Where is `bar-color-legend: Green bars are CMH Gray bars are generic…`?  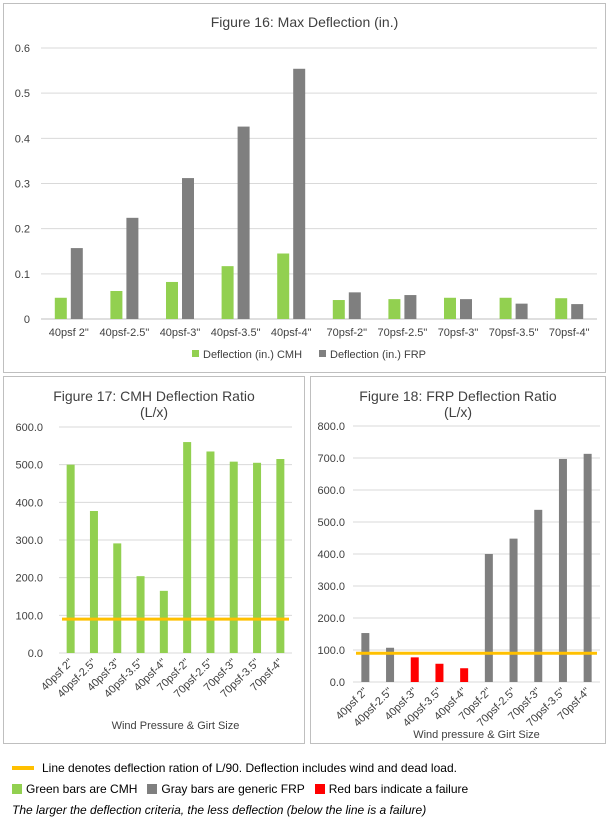
bar-color-legend: Green bars are CMH Gray bars are generic… is located at coordinates (240, 789).